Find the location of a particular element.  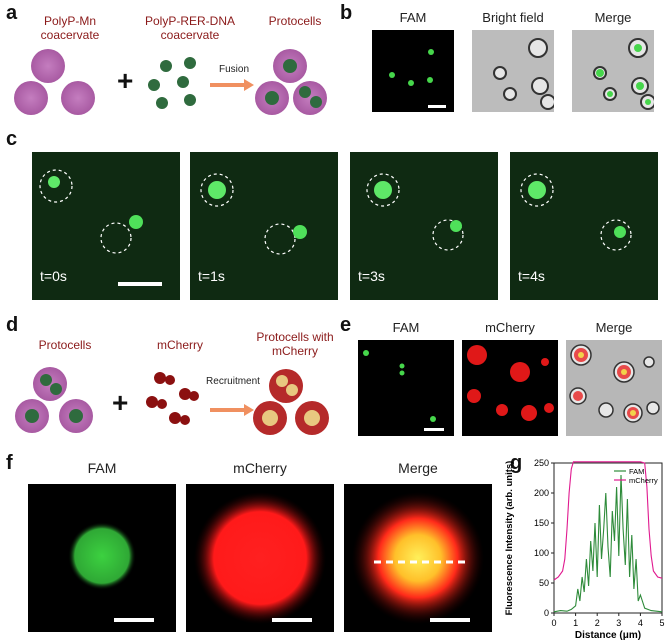

panel-label-b: b is located at coordinates (346, 13).